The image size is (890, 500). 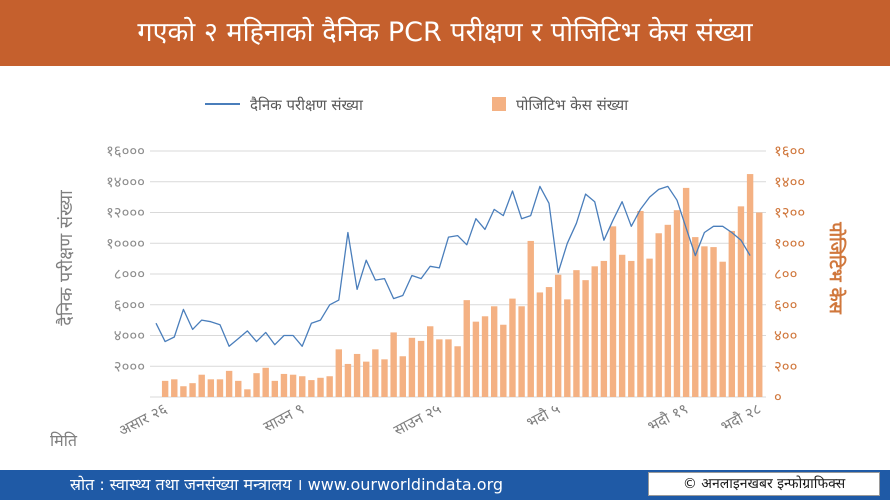 What do you see at coordinates (283, 418) in the screenshot?
I see `x-axis-tick-label: साउन ९` at bounding box center [283, 418].